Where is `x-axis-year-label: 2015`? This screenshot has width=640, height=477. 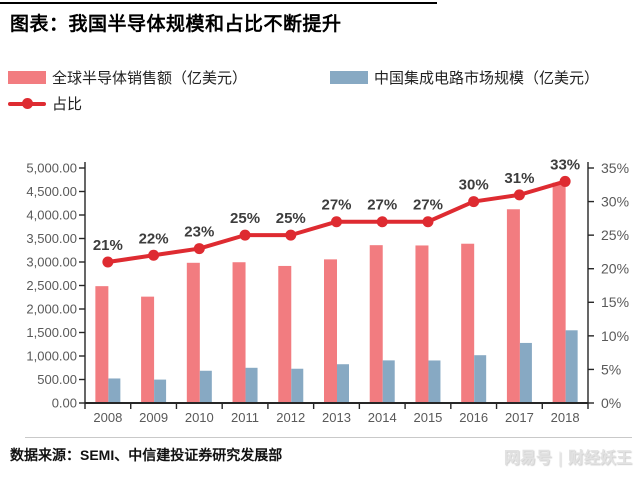
x-axis-year-label: 2015 is located at coordinates (427, 417).